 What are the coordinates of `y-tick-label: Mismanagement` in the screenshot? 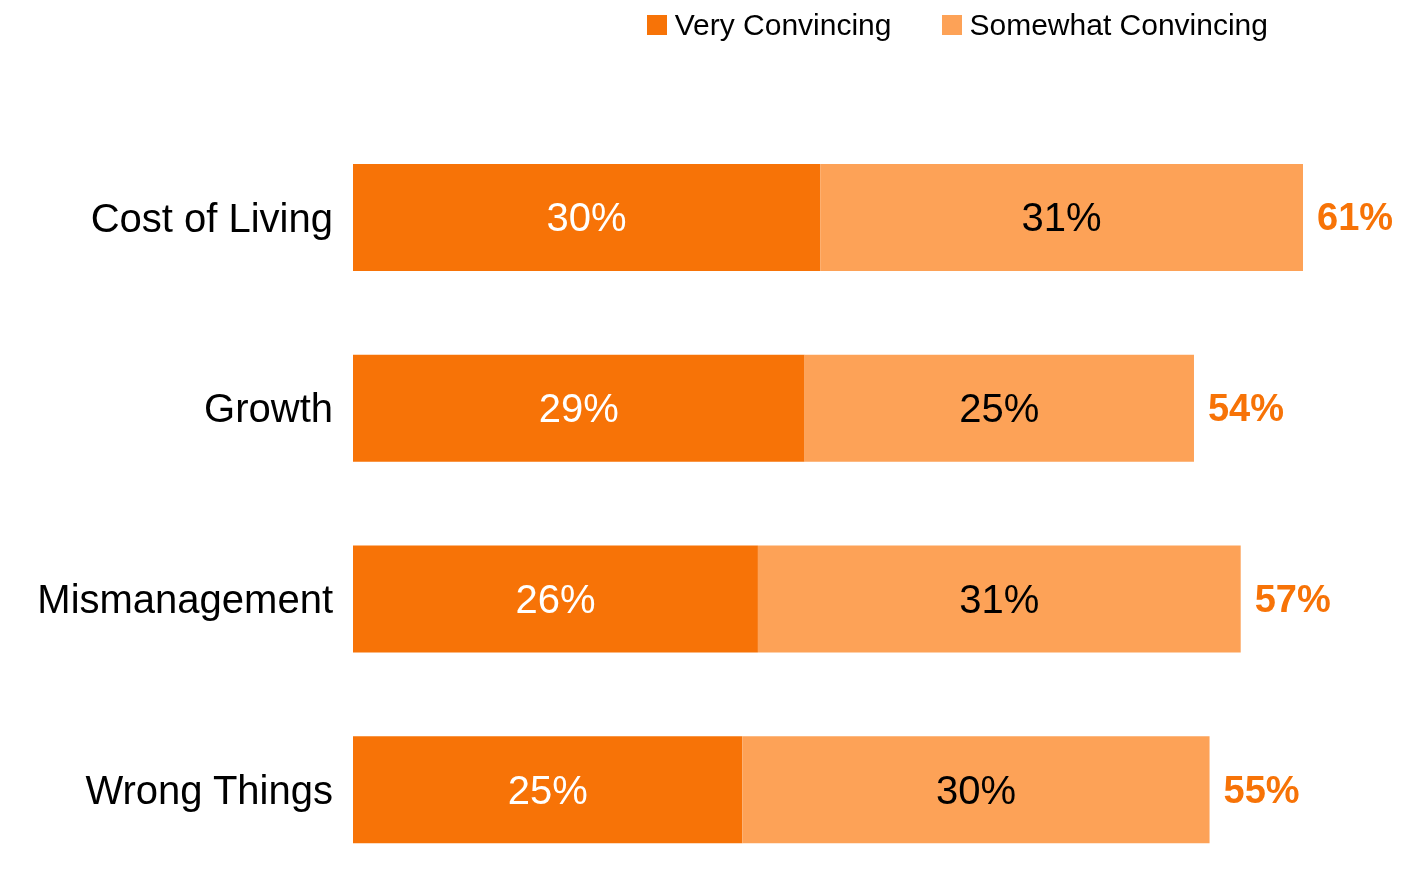 It's located at (185, 599).